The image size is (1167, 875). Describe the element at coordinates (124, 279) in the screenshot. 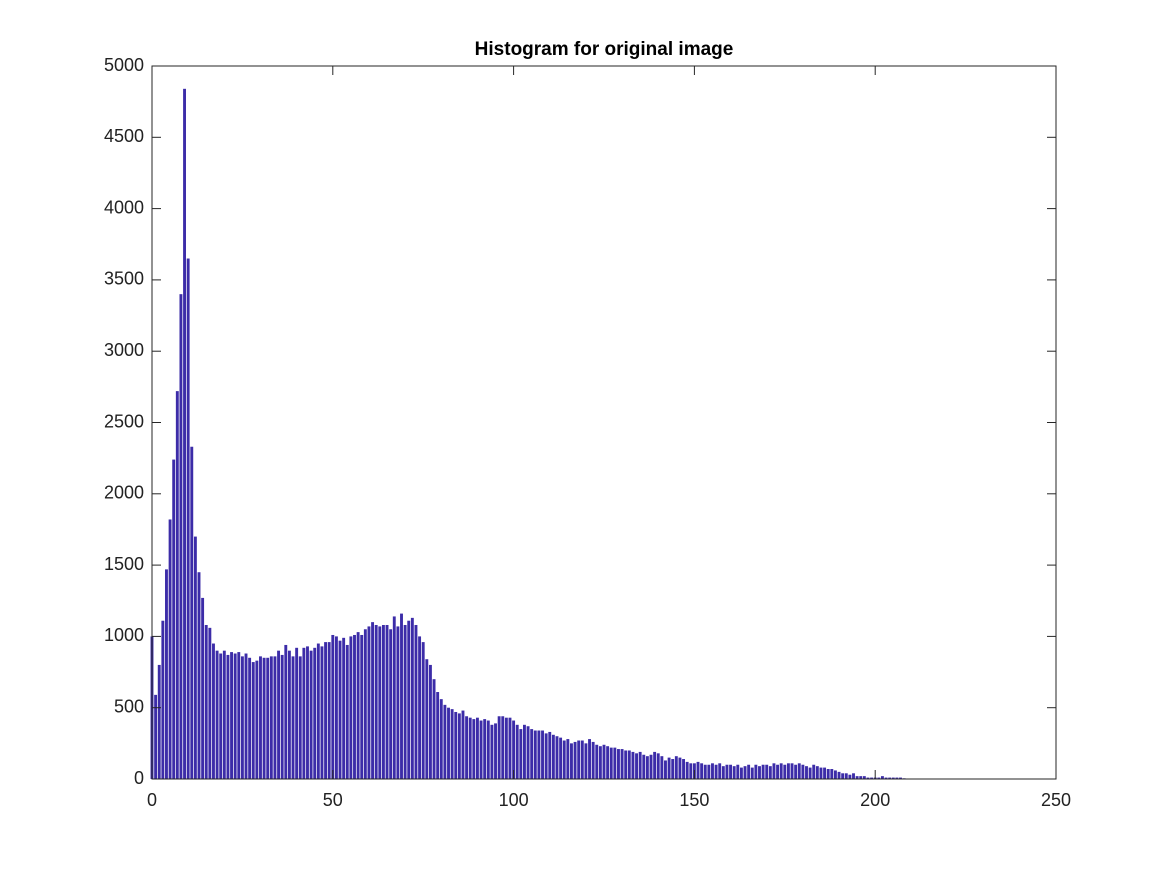

I see `y-tick-label: 3500` at that location.